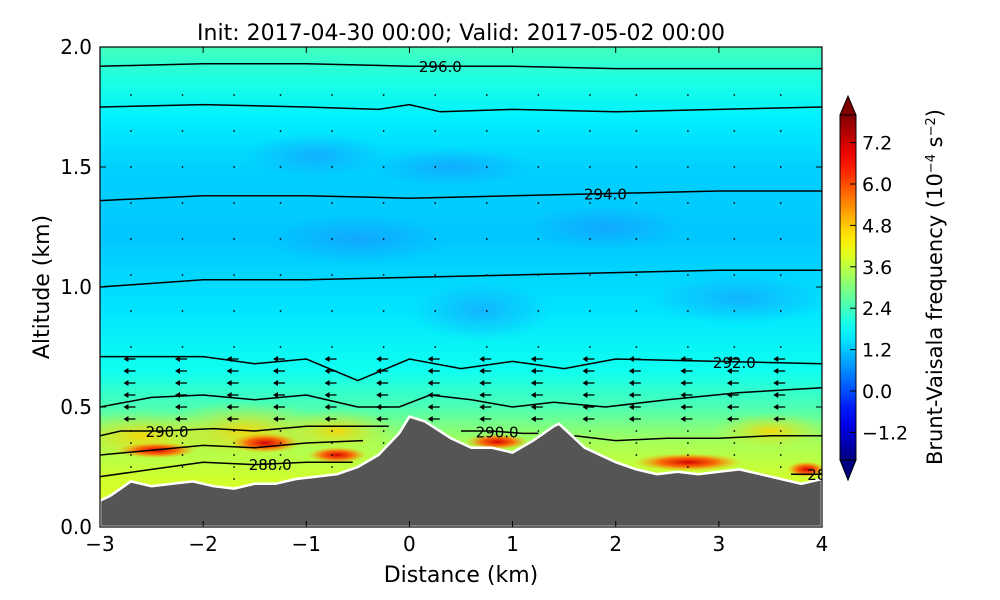  Describe the element at coordinates (848, 287) in the screenshot. I see `colorbar-bar` at that location.